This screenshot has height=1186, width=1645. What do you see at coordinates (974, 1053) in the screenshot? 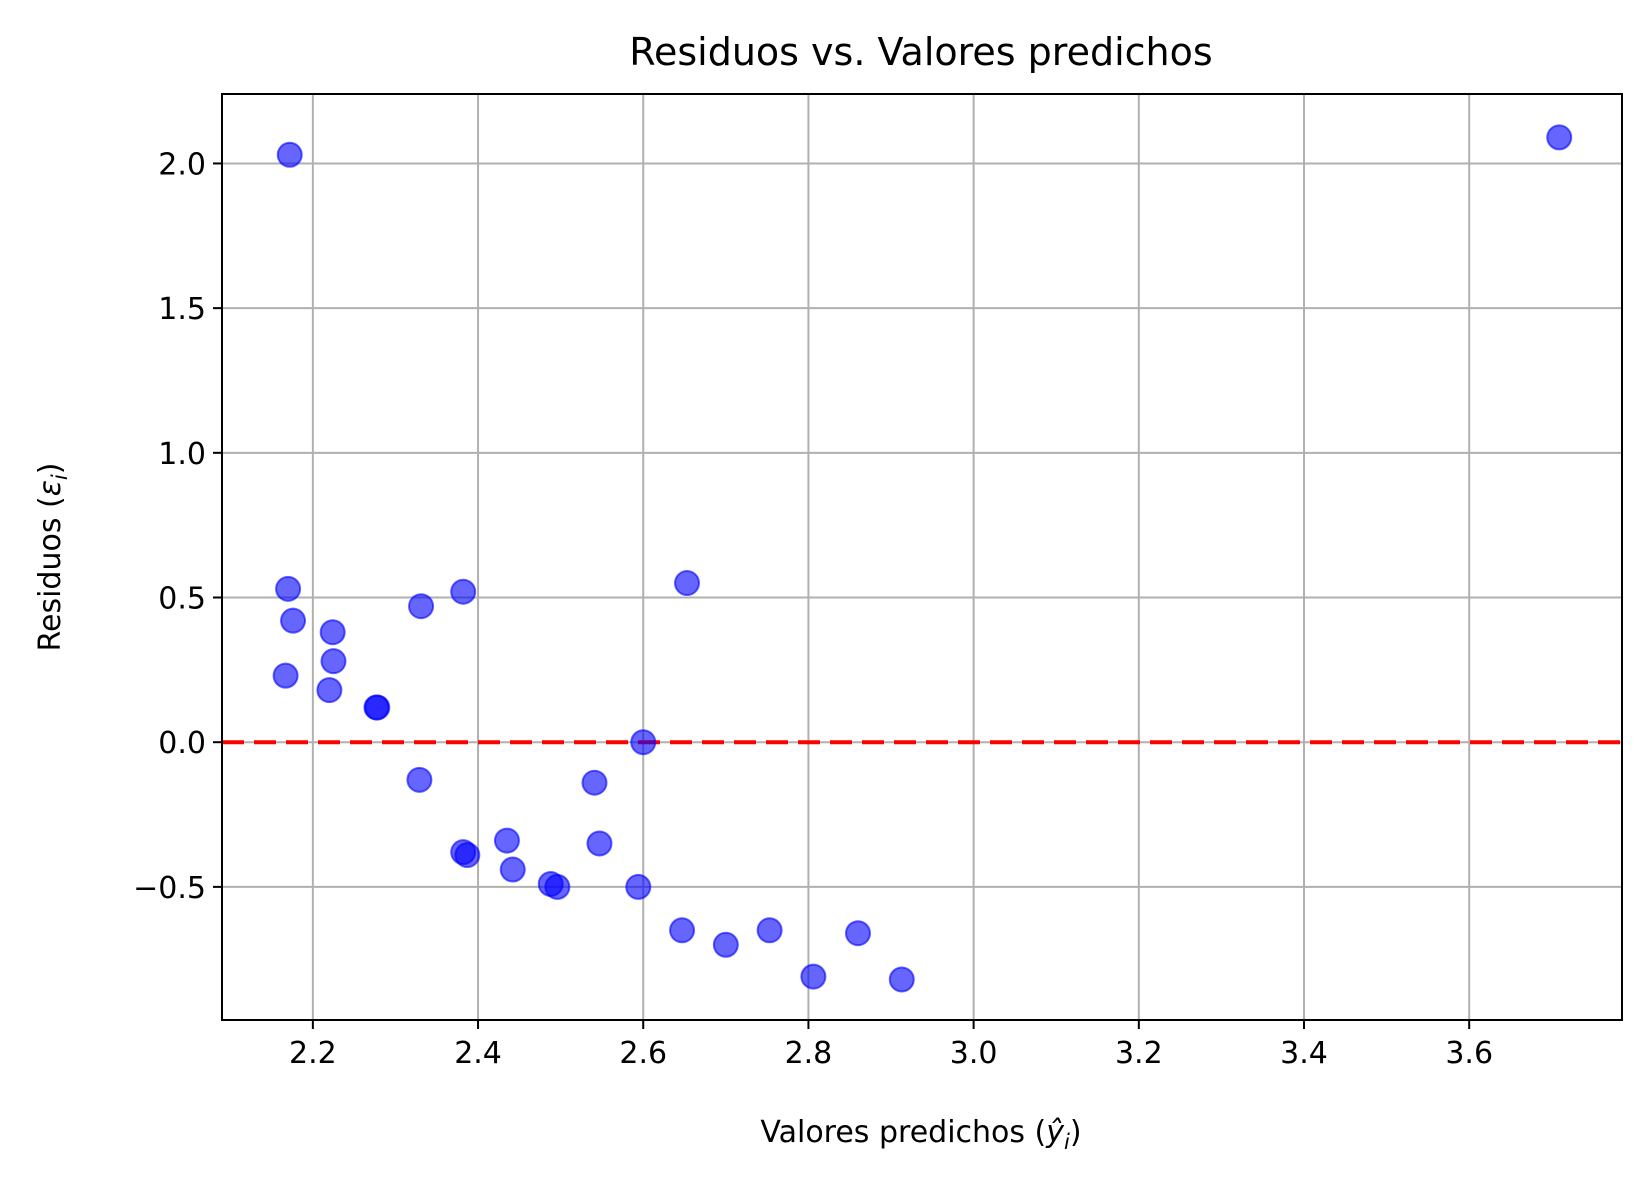
I see `x-tick-label: 3.0` at bounding box center [974, 1053].